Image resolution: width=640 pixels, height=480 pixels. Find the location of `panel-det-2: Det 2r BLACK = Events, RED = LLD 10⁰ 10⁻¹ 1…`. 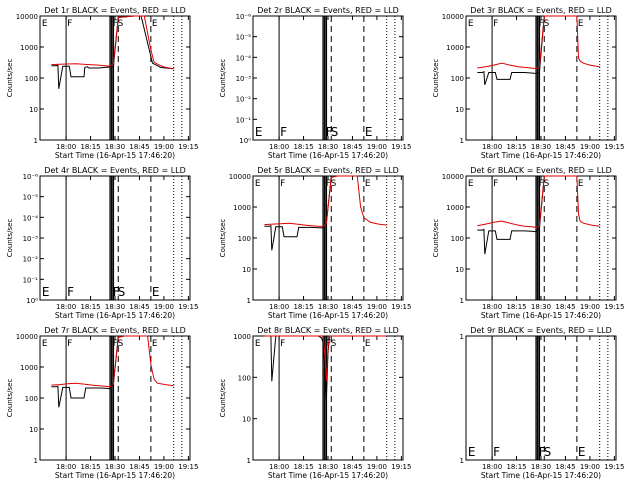

panel-det-2: Det 2r BLACK = Events, RED = LLD 10⁰ 10⁻¹ 1… is located at coordinates (315, 83).